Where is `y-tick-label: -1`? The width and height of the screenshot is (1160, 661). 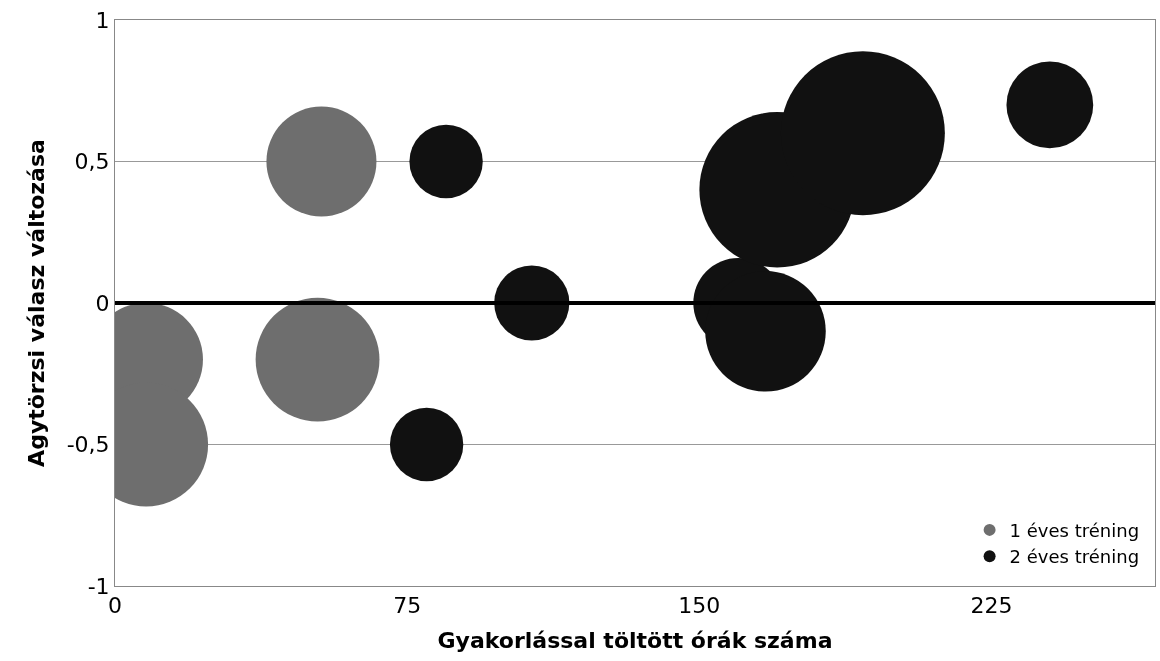
y-tick-label: -1 is located at coordinates (98, 586).